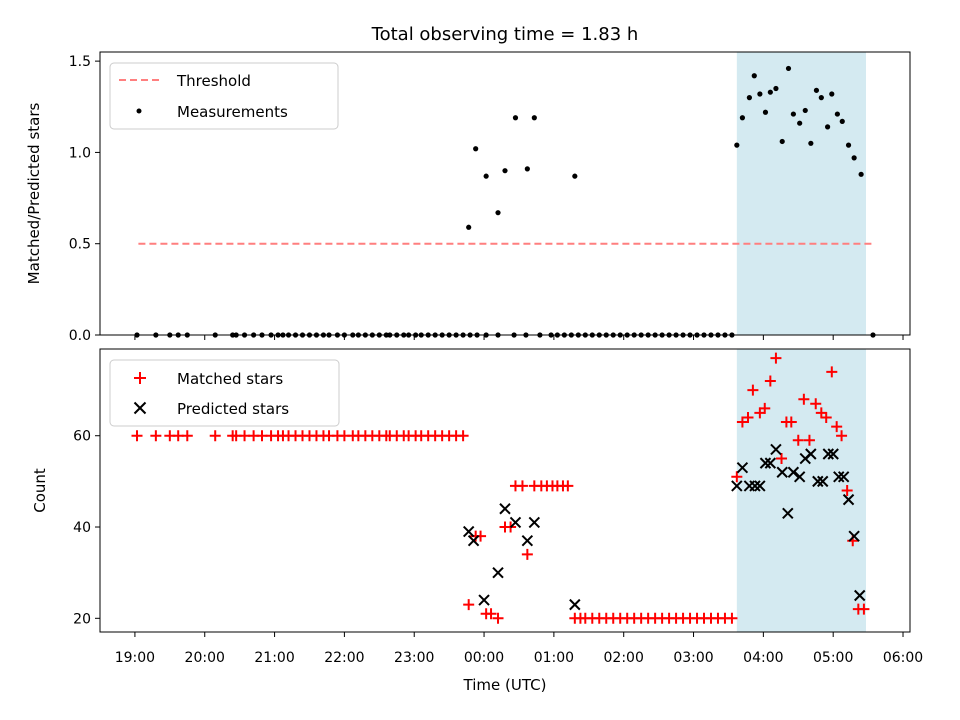  Describe the element at coordinates (213, 81) in the screenshot. I see `threshold-legend-label: Threshold` at that location.